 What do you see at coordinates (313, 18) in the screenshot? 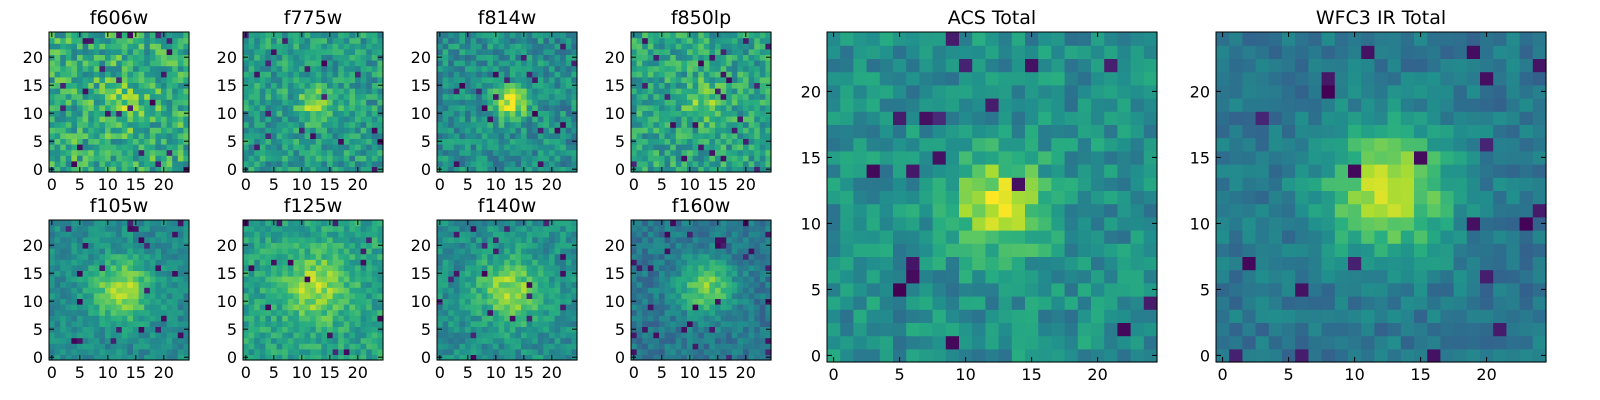
I see `panel-title: f775w` at bounding box center [313, 18].